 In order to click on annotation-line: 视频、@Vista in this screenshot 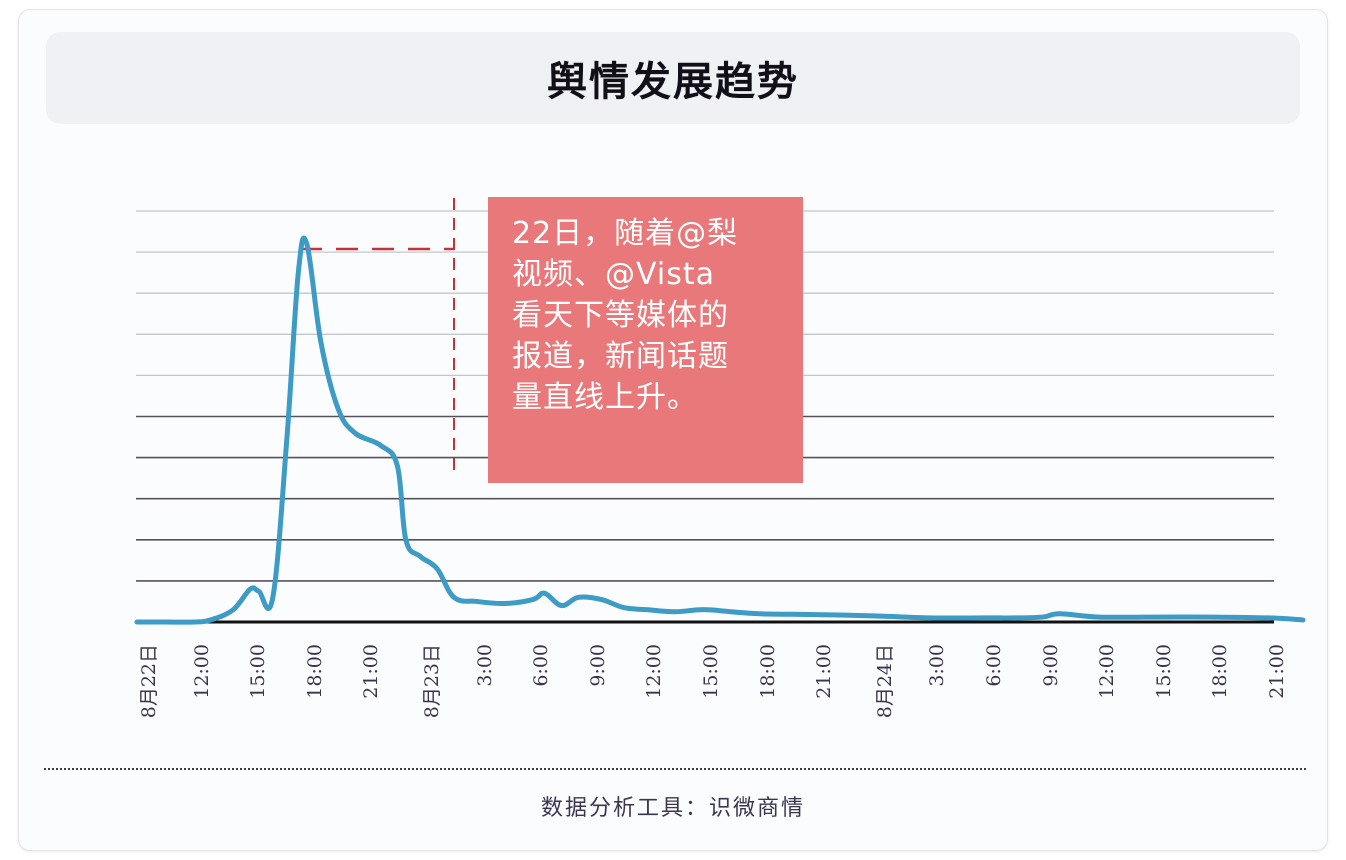, I will do `click(613, 274)`.